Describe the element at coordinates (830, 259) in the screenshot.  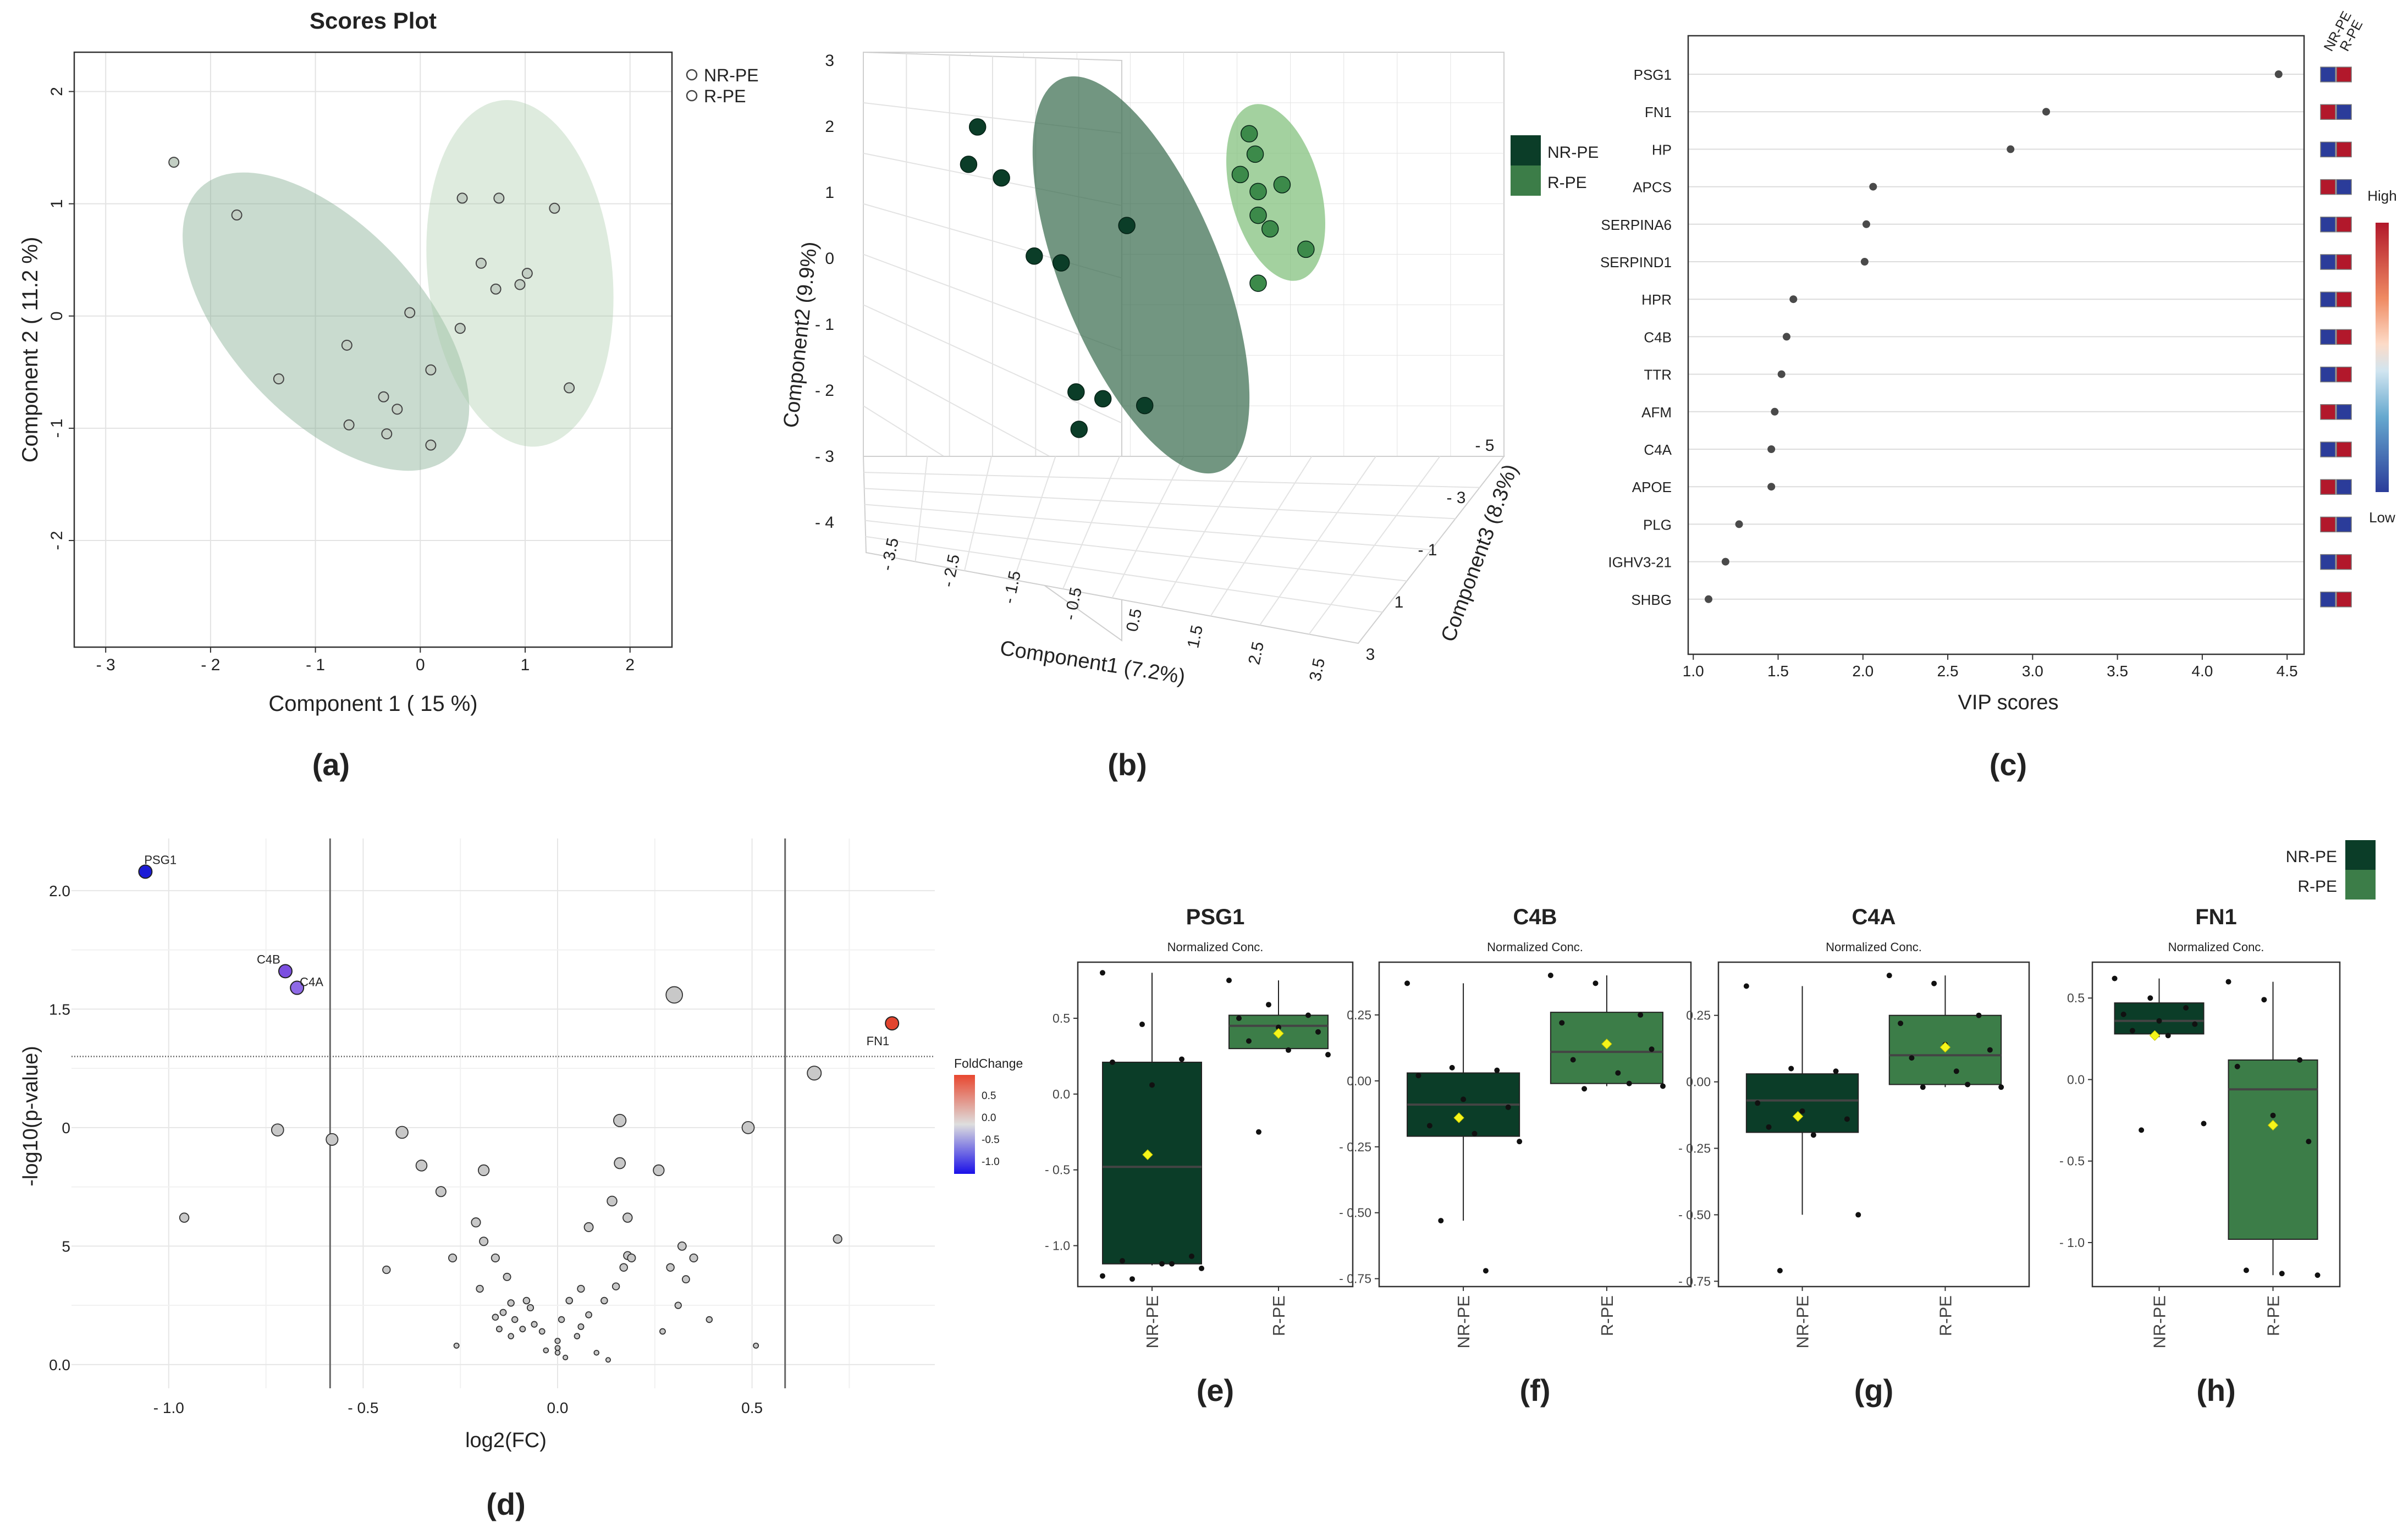
I see `y-tick-label-b: 0` at that location.